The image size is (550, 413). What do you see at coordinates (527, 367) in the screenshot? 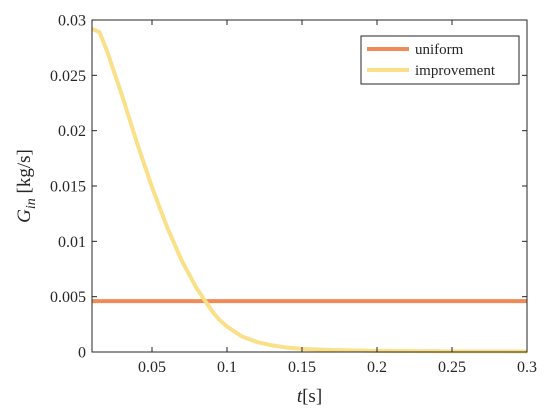
I see `x-tick-label: 0.3` at bounding box center [527, 367].